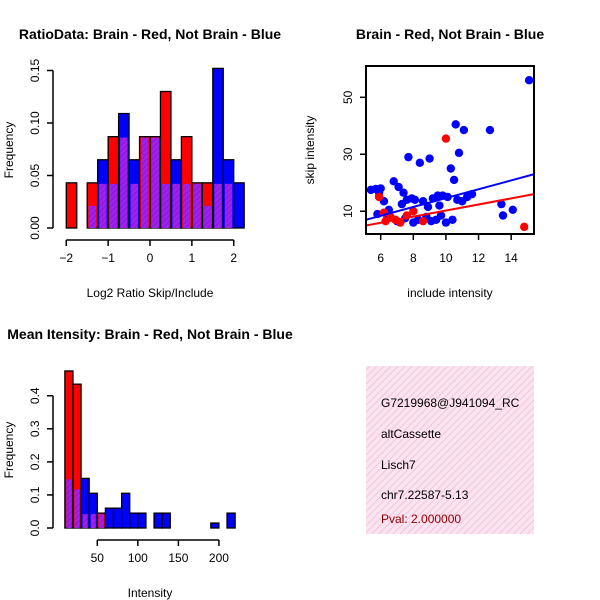 This screenshot has width=600, height=600. What do you see at coordinates (413, 258) in the screenshot?
I see `scatter-x-tick-label-1: 8` at bounding box center [413, 258].